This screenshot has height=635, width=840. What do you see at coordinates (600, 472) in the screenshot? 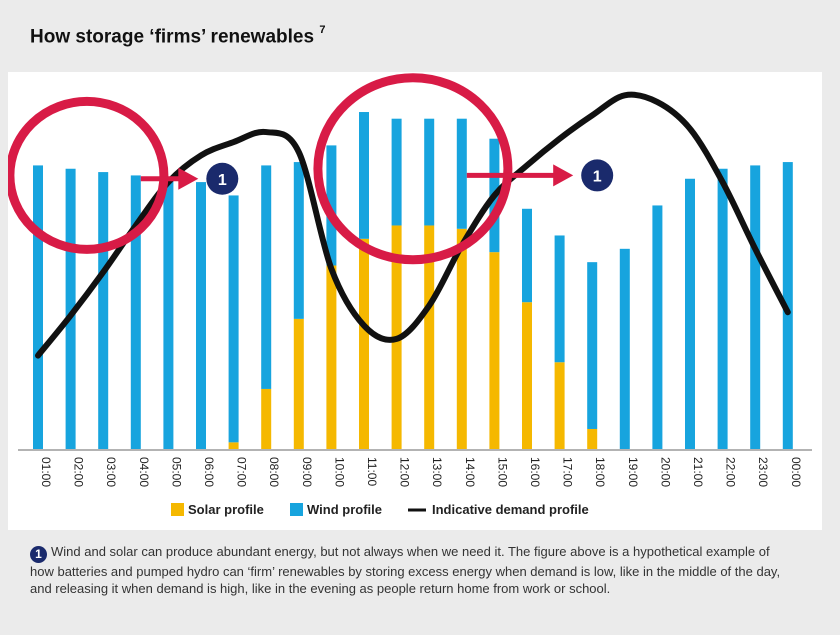
I see `x-tick-18:00: 18:00` at bounding box center [600, 472].